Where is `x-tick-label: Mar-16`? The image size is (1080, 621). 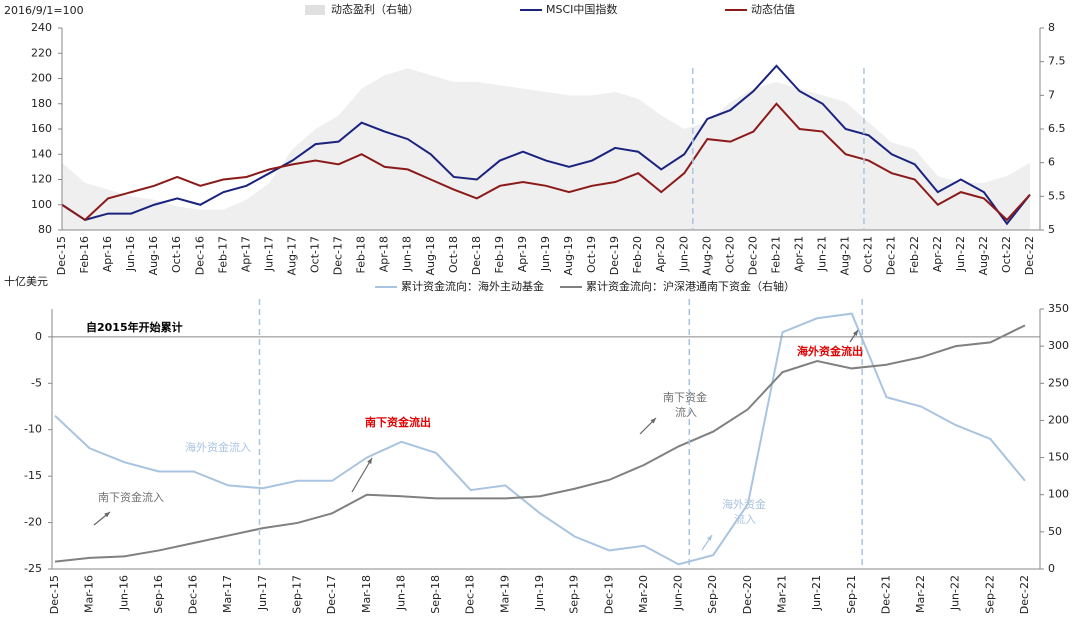
x-tick-label: Mar-16 is located at coordinates (89, 594).